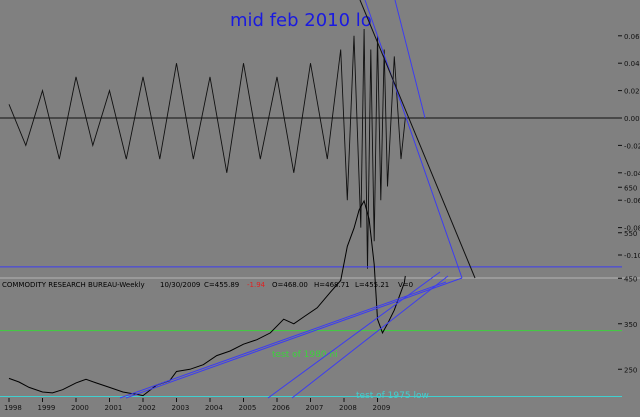 The image size is (640, 417). What do you see at coordinates (180, 285) in the screenshot?
I see `header-date: 10/30/2009` at bounding box center [180, 285].